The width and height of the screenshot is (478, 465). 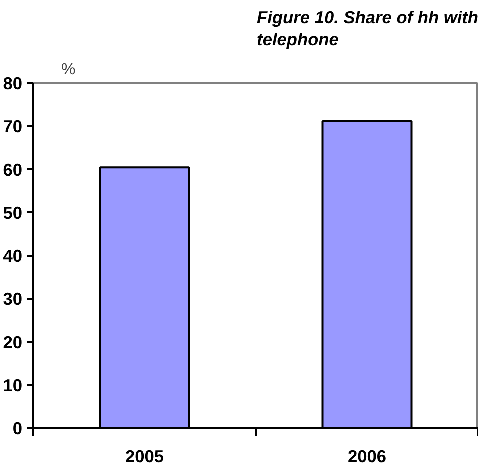 What do you see at coordinates (367, 29) in the screenshot?
I see `chart-title: Figure 10. Share of hh with telephone` at bounding box center [367, 29].